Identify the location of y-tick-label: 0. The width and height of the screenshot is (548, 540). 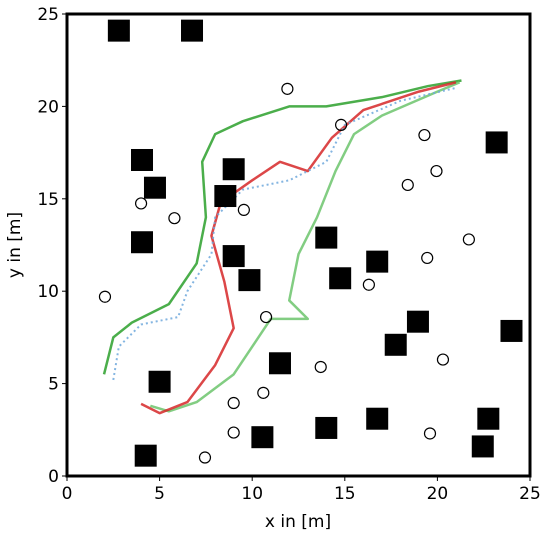
(53, 477).